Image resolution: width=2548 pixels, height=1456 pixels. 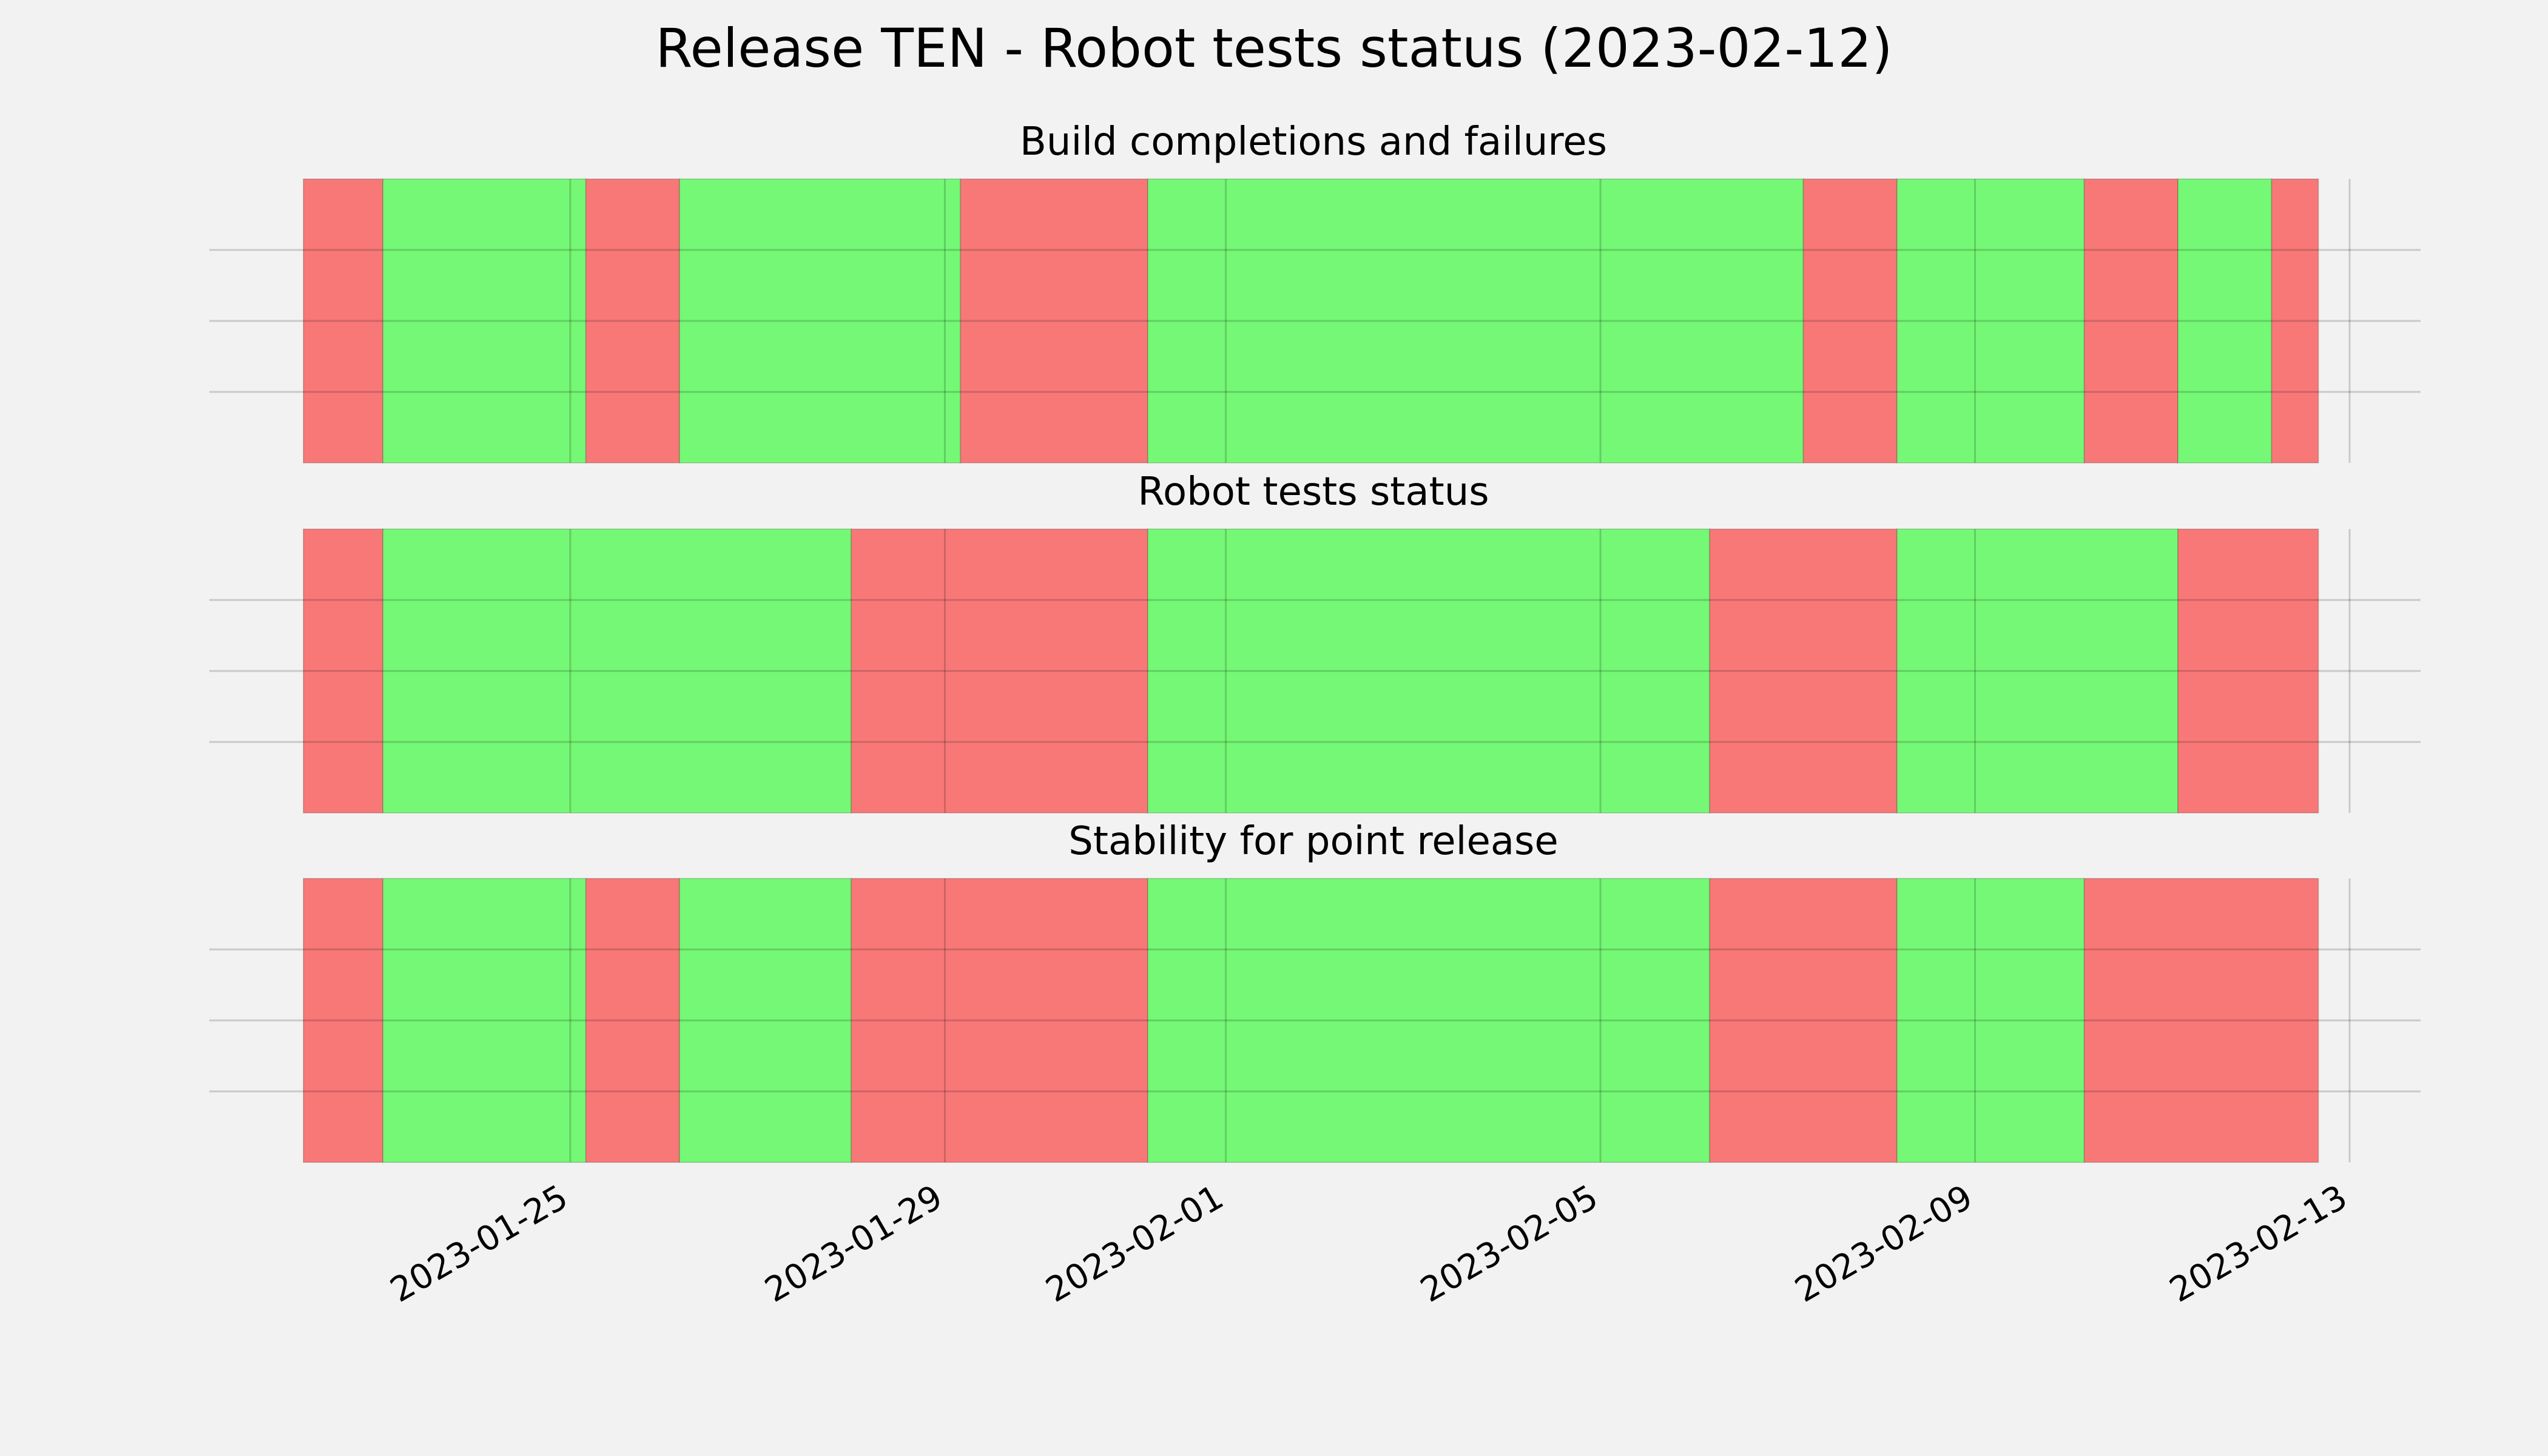 What do you see at coordinates (1313, 841) in the screenshot?
I see `panel-title: Stability for point release` at bounding box center [1313, 841].